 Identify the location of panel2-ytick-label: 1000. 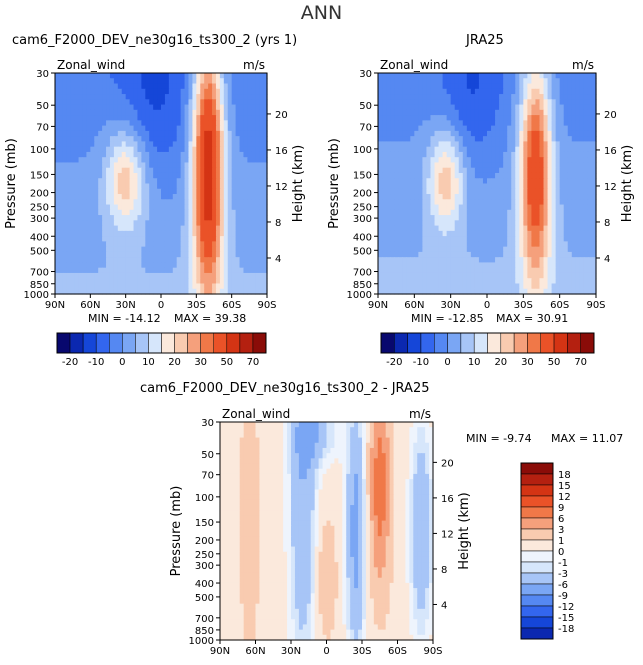
(359, 295).